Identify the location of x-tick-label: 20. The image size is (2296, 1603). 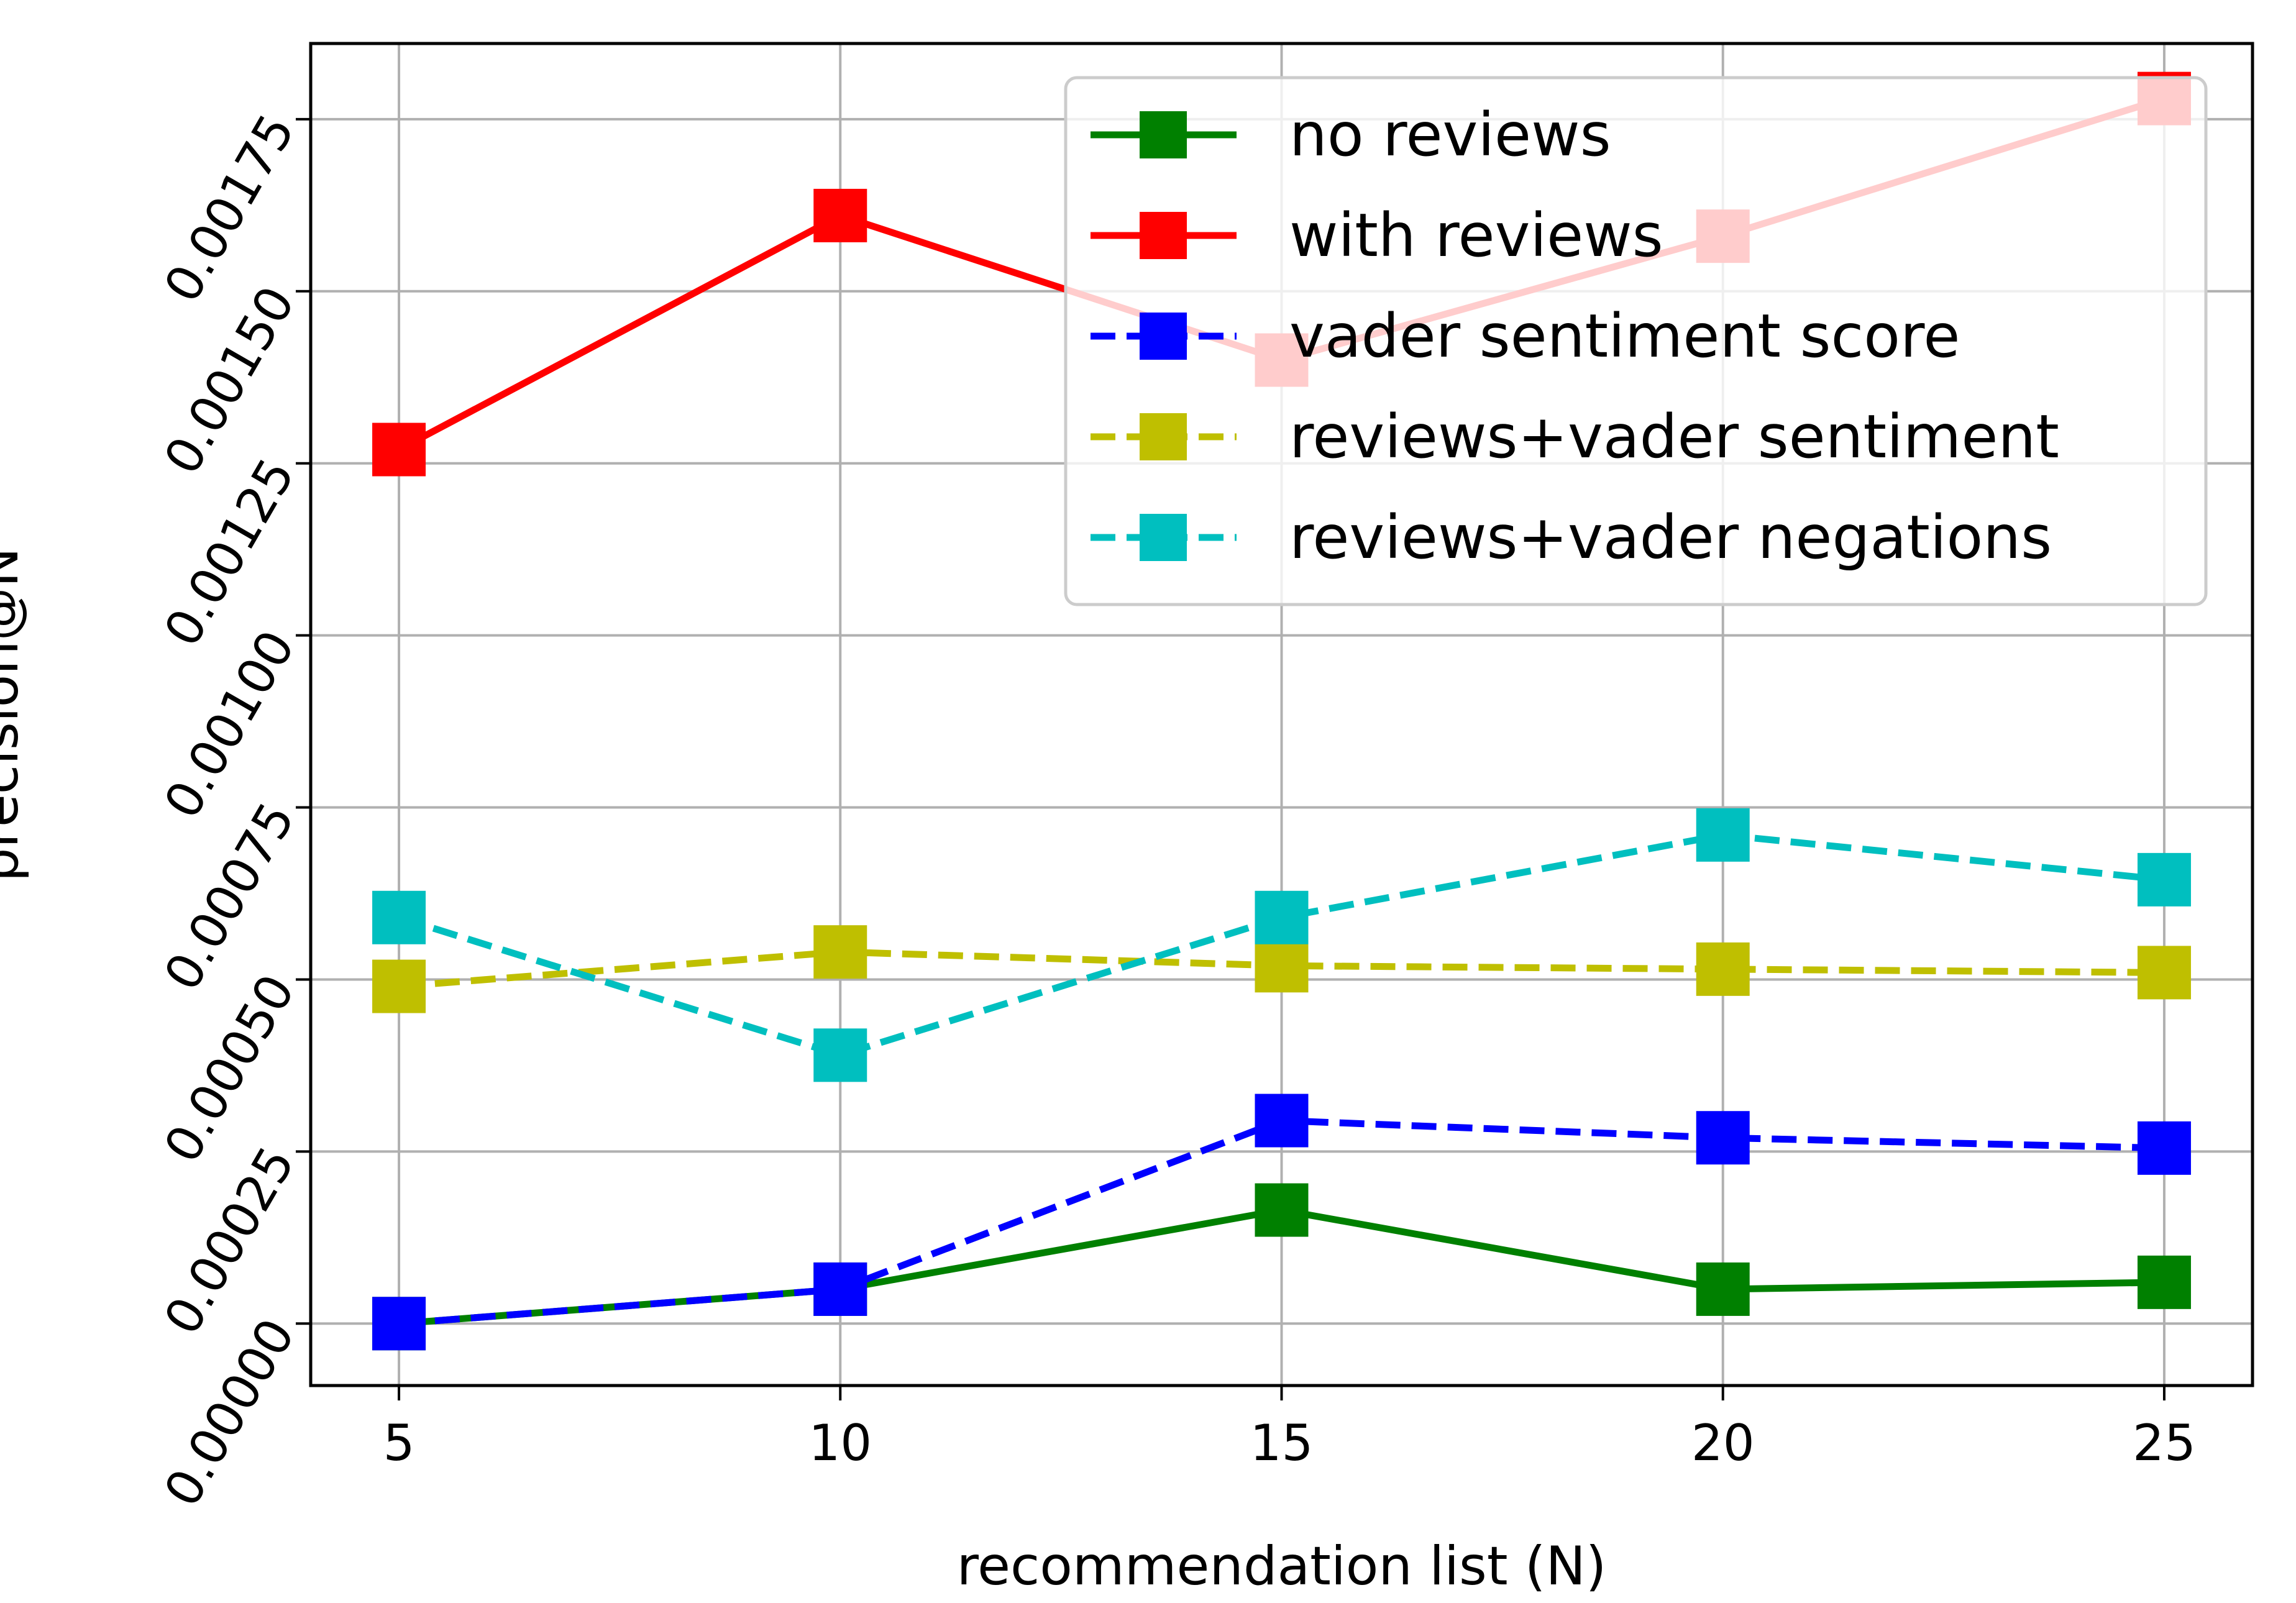
(1723, 1443).